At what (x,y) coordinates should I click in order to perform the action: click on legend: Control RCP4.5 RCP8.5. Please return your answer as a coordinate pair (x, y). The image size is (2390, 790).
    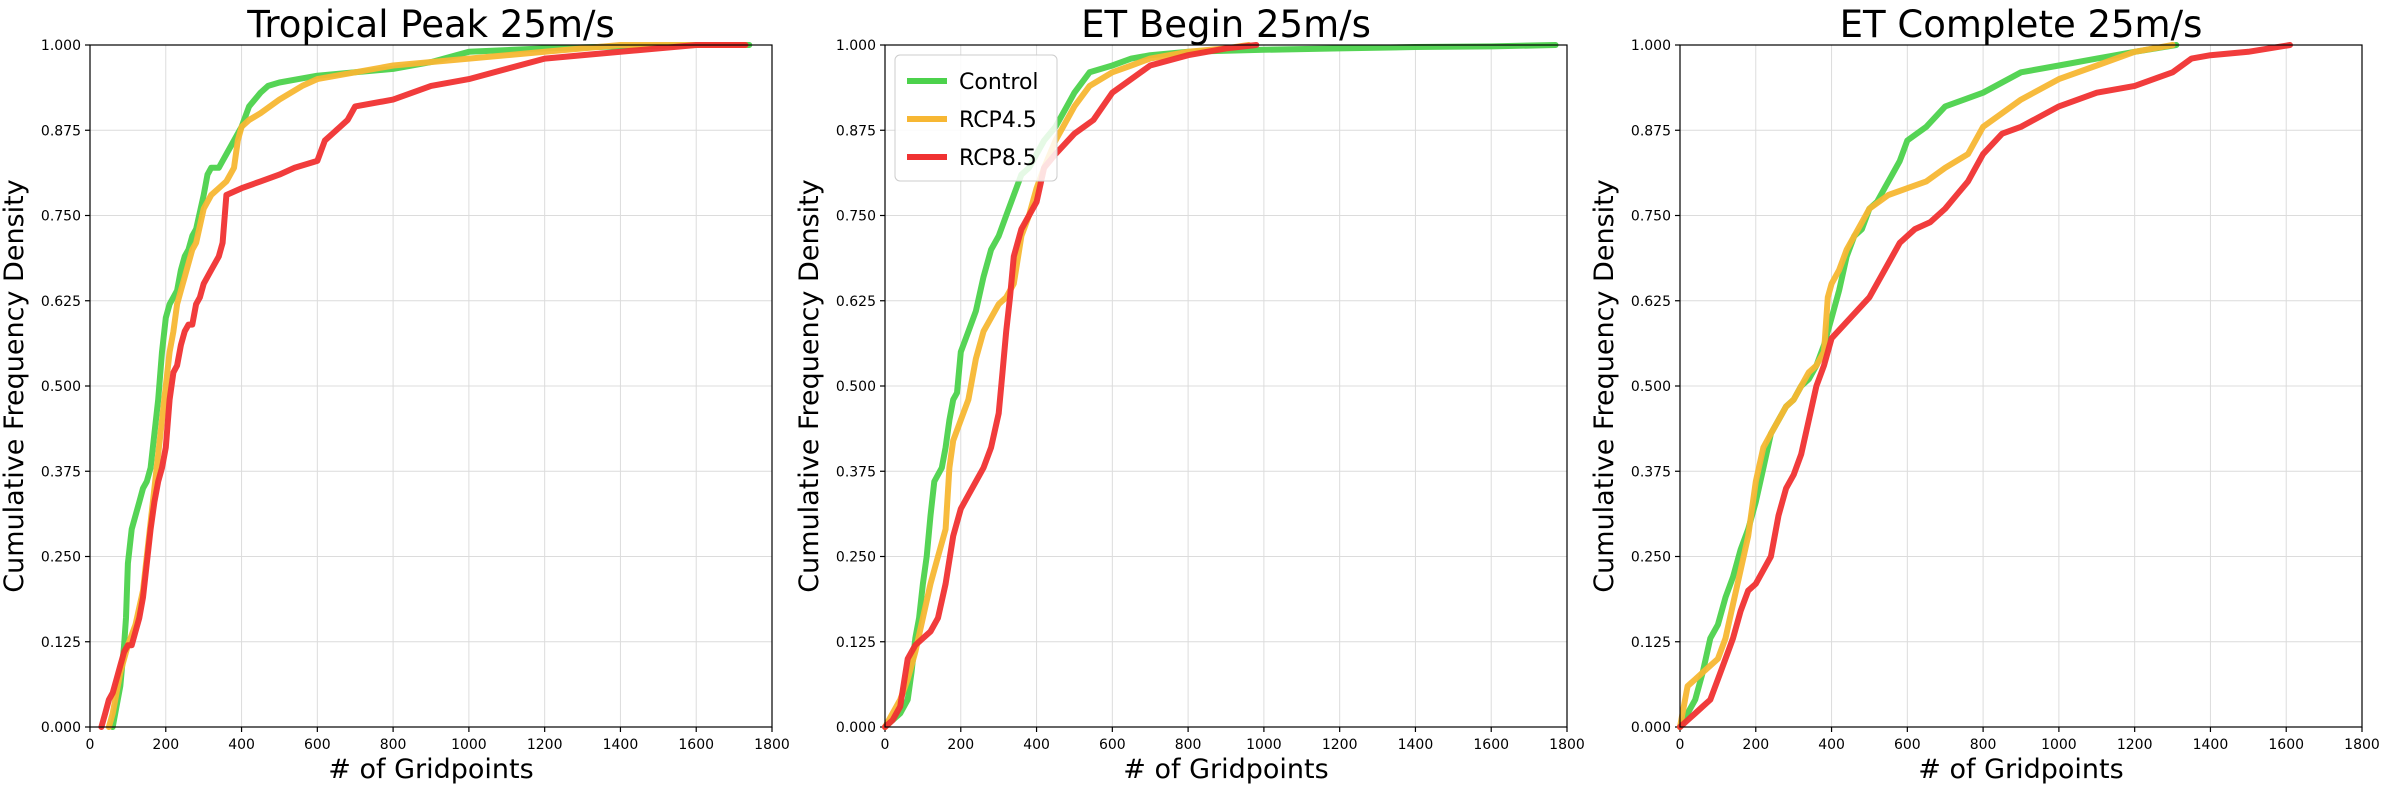
    Looking at the image, I should click on (976, 118).